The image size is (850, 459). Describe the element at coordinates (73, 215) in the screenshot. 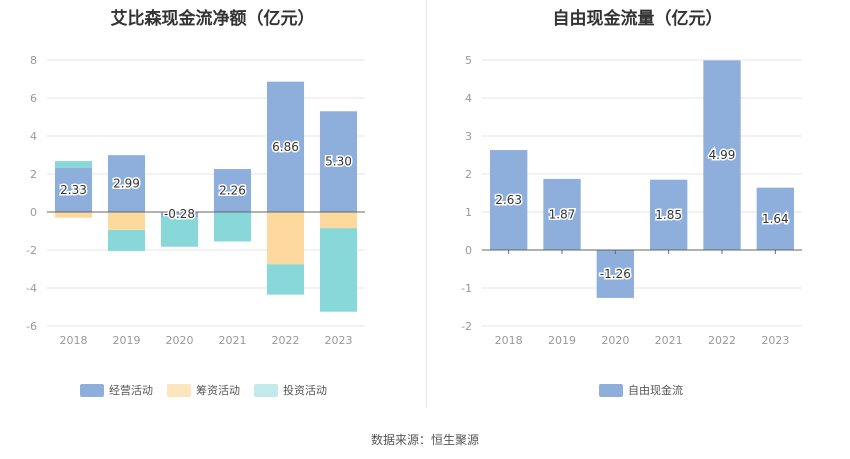

I see `cash-flow-bar-2018-s1` at that location.